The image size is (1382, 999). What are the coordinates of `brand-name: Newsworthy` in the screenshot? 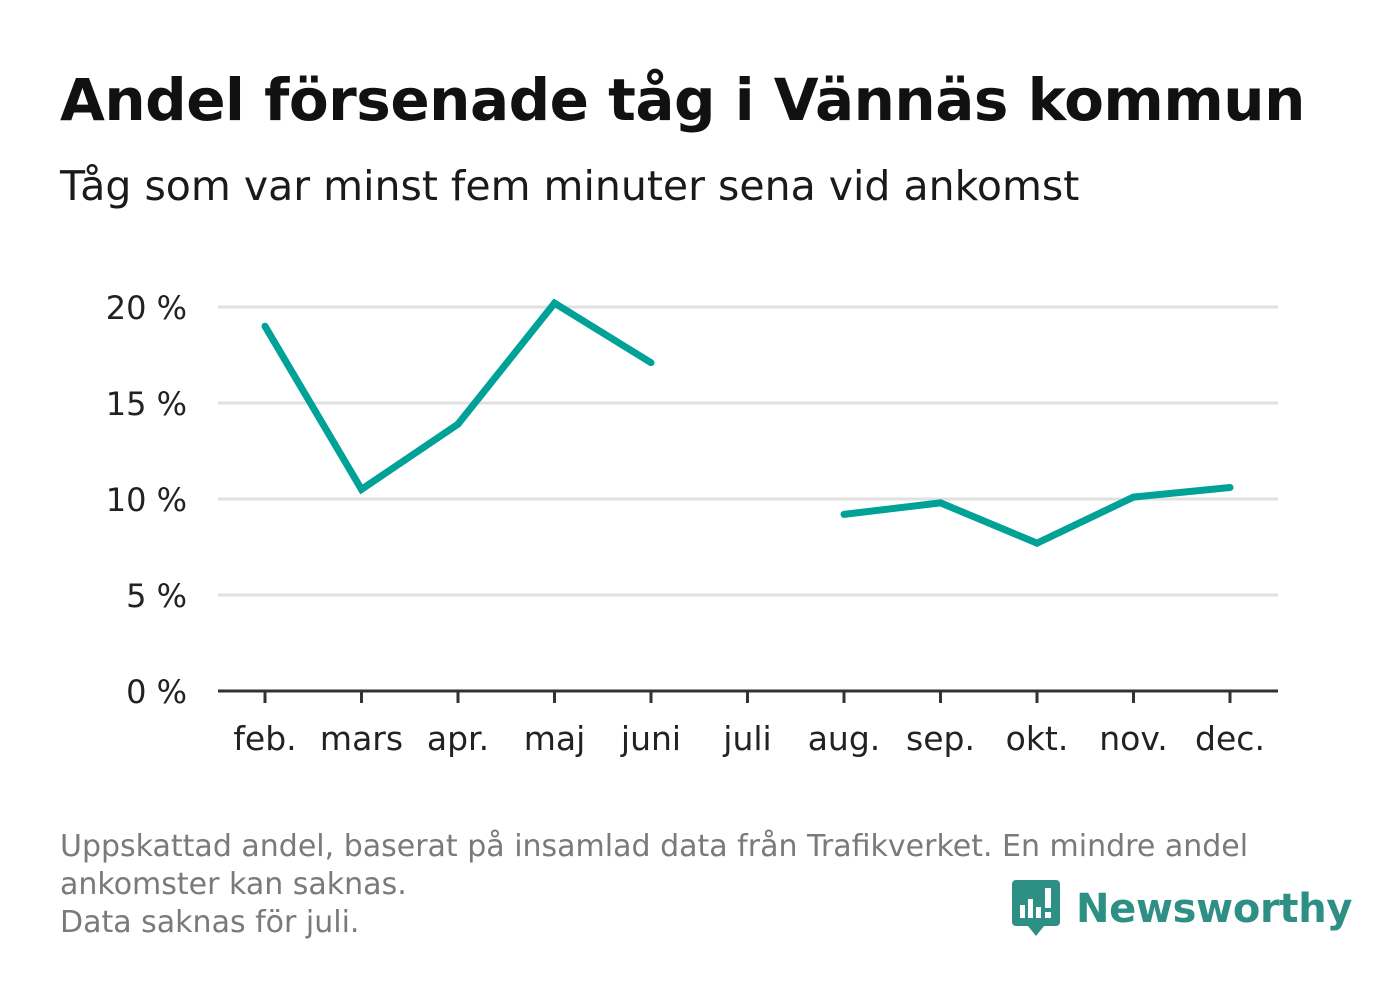 It's located at (1214, 909).